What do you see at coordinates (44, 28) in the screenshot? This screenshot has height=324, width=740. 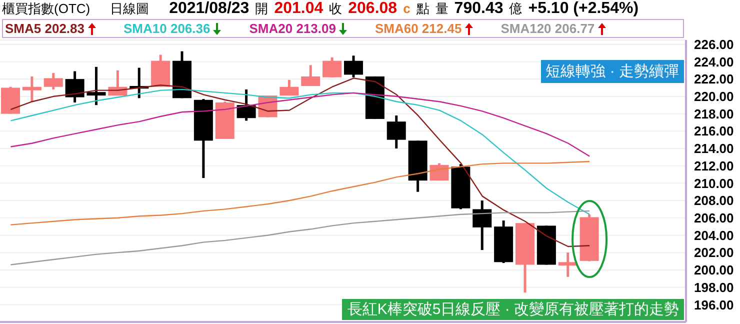 I see `text: SMA5 202.83` at bounding box center [44, 28].